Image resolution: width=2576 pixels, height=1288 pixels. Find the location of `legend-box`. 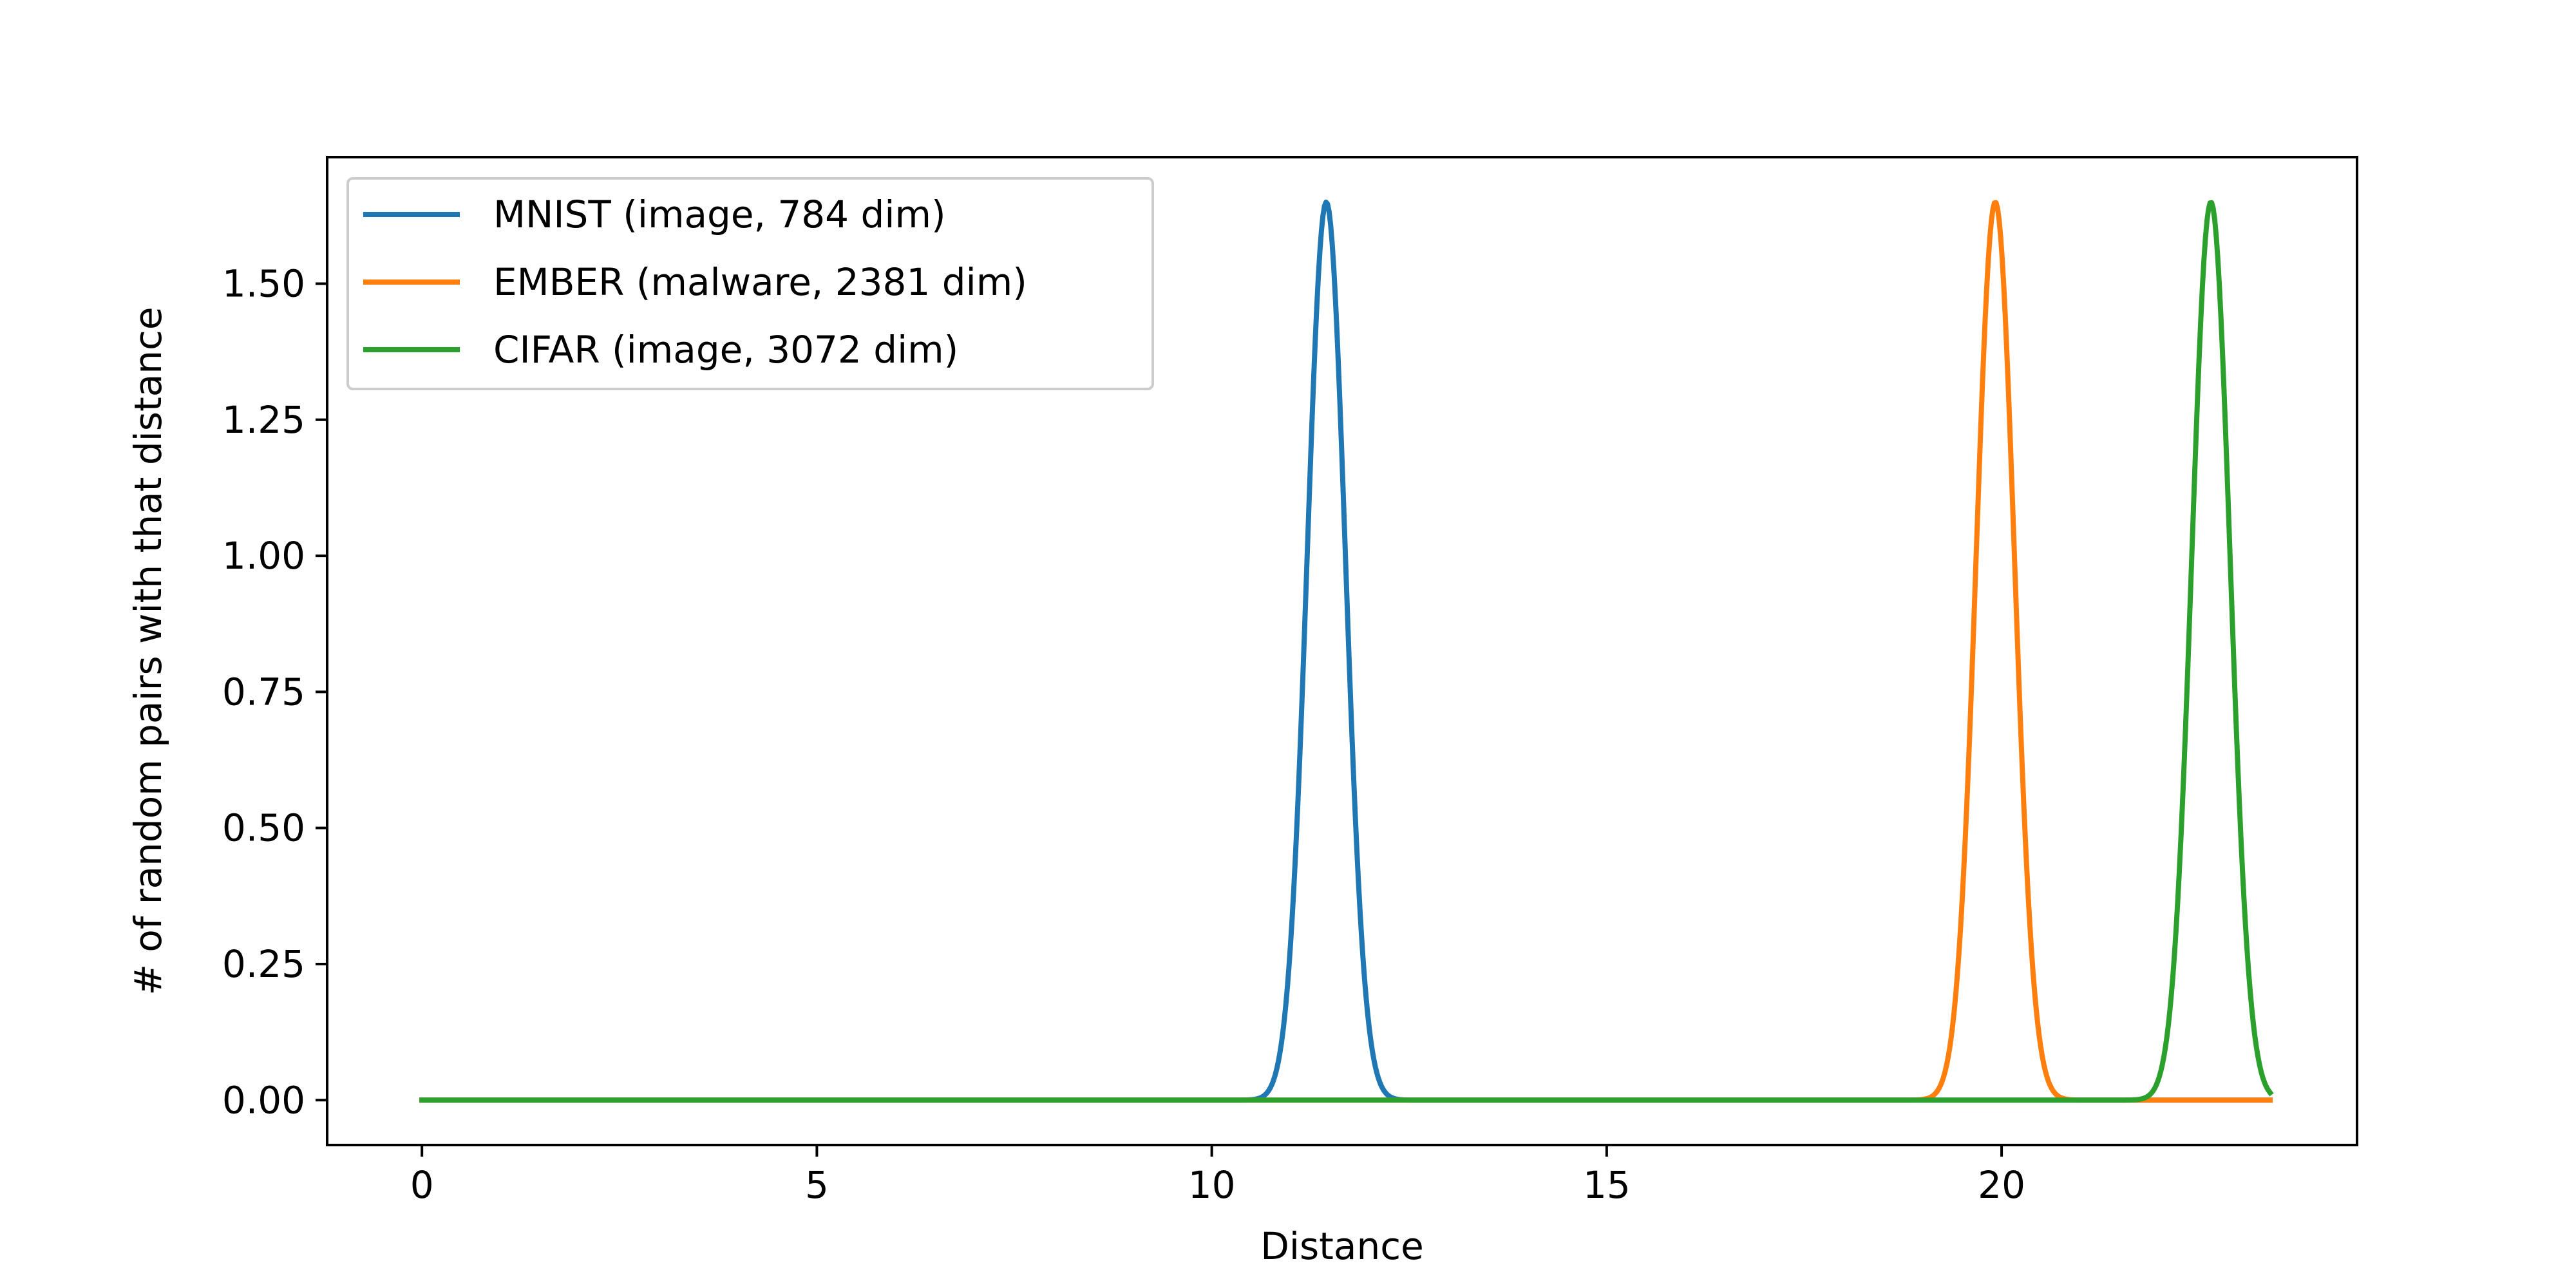

legend-box is located at coordinates (750, 283).